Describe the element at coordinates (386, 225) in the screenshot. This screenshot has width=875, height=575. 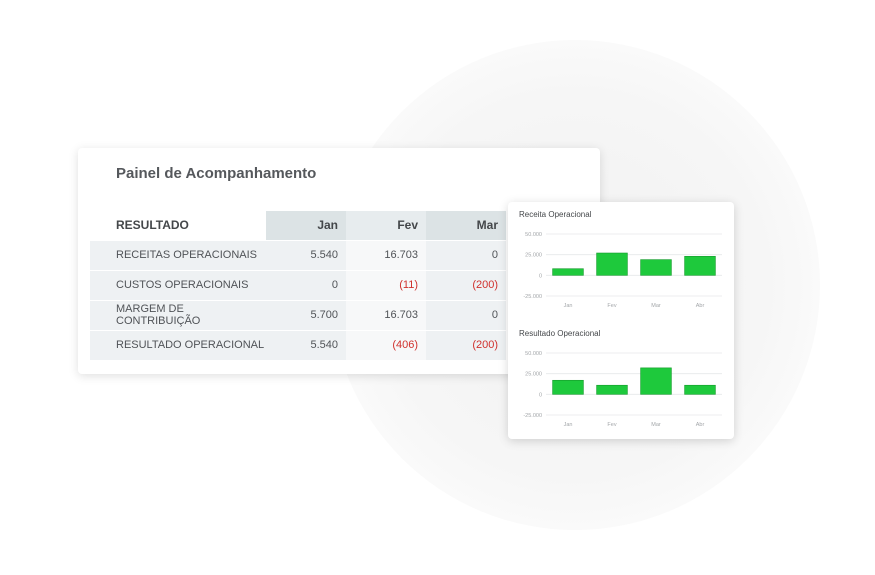
I see `header-fev: Fev` at that location.